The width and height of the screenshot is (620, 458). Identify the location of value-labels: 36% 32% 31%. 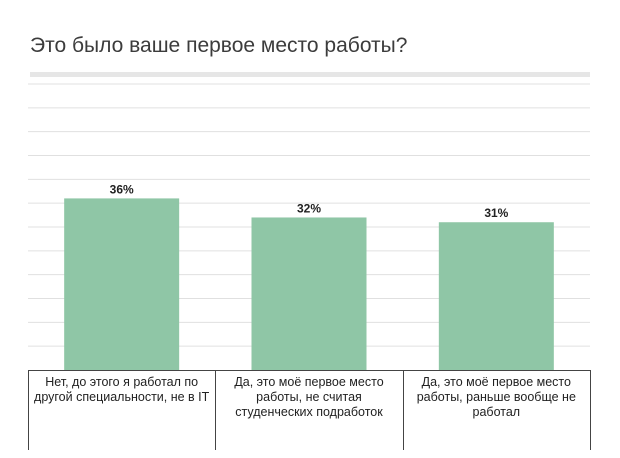
(309, 201).